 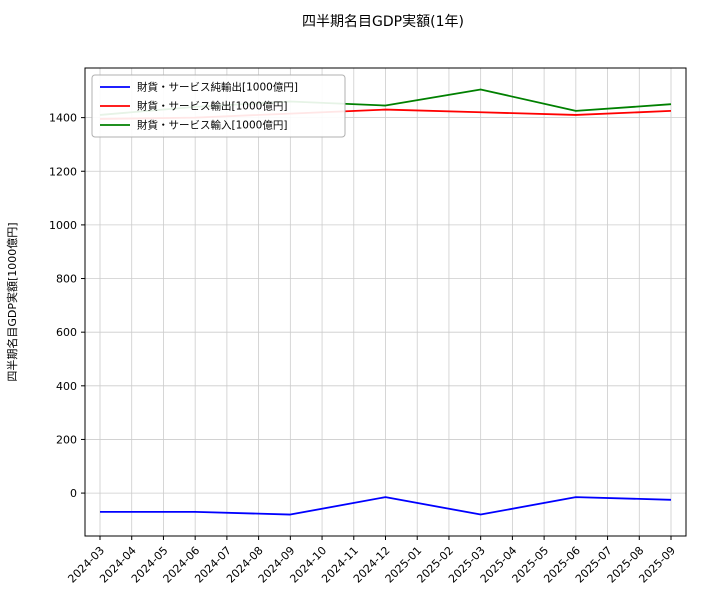 I want to click on legend-box, so click(x=218, y=106).